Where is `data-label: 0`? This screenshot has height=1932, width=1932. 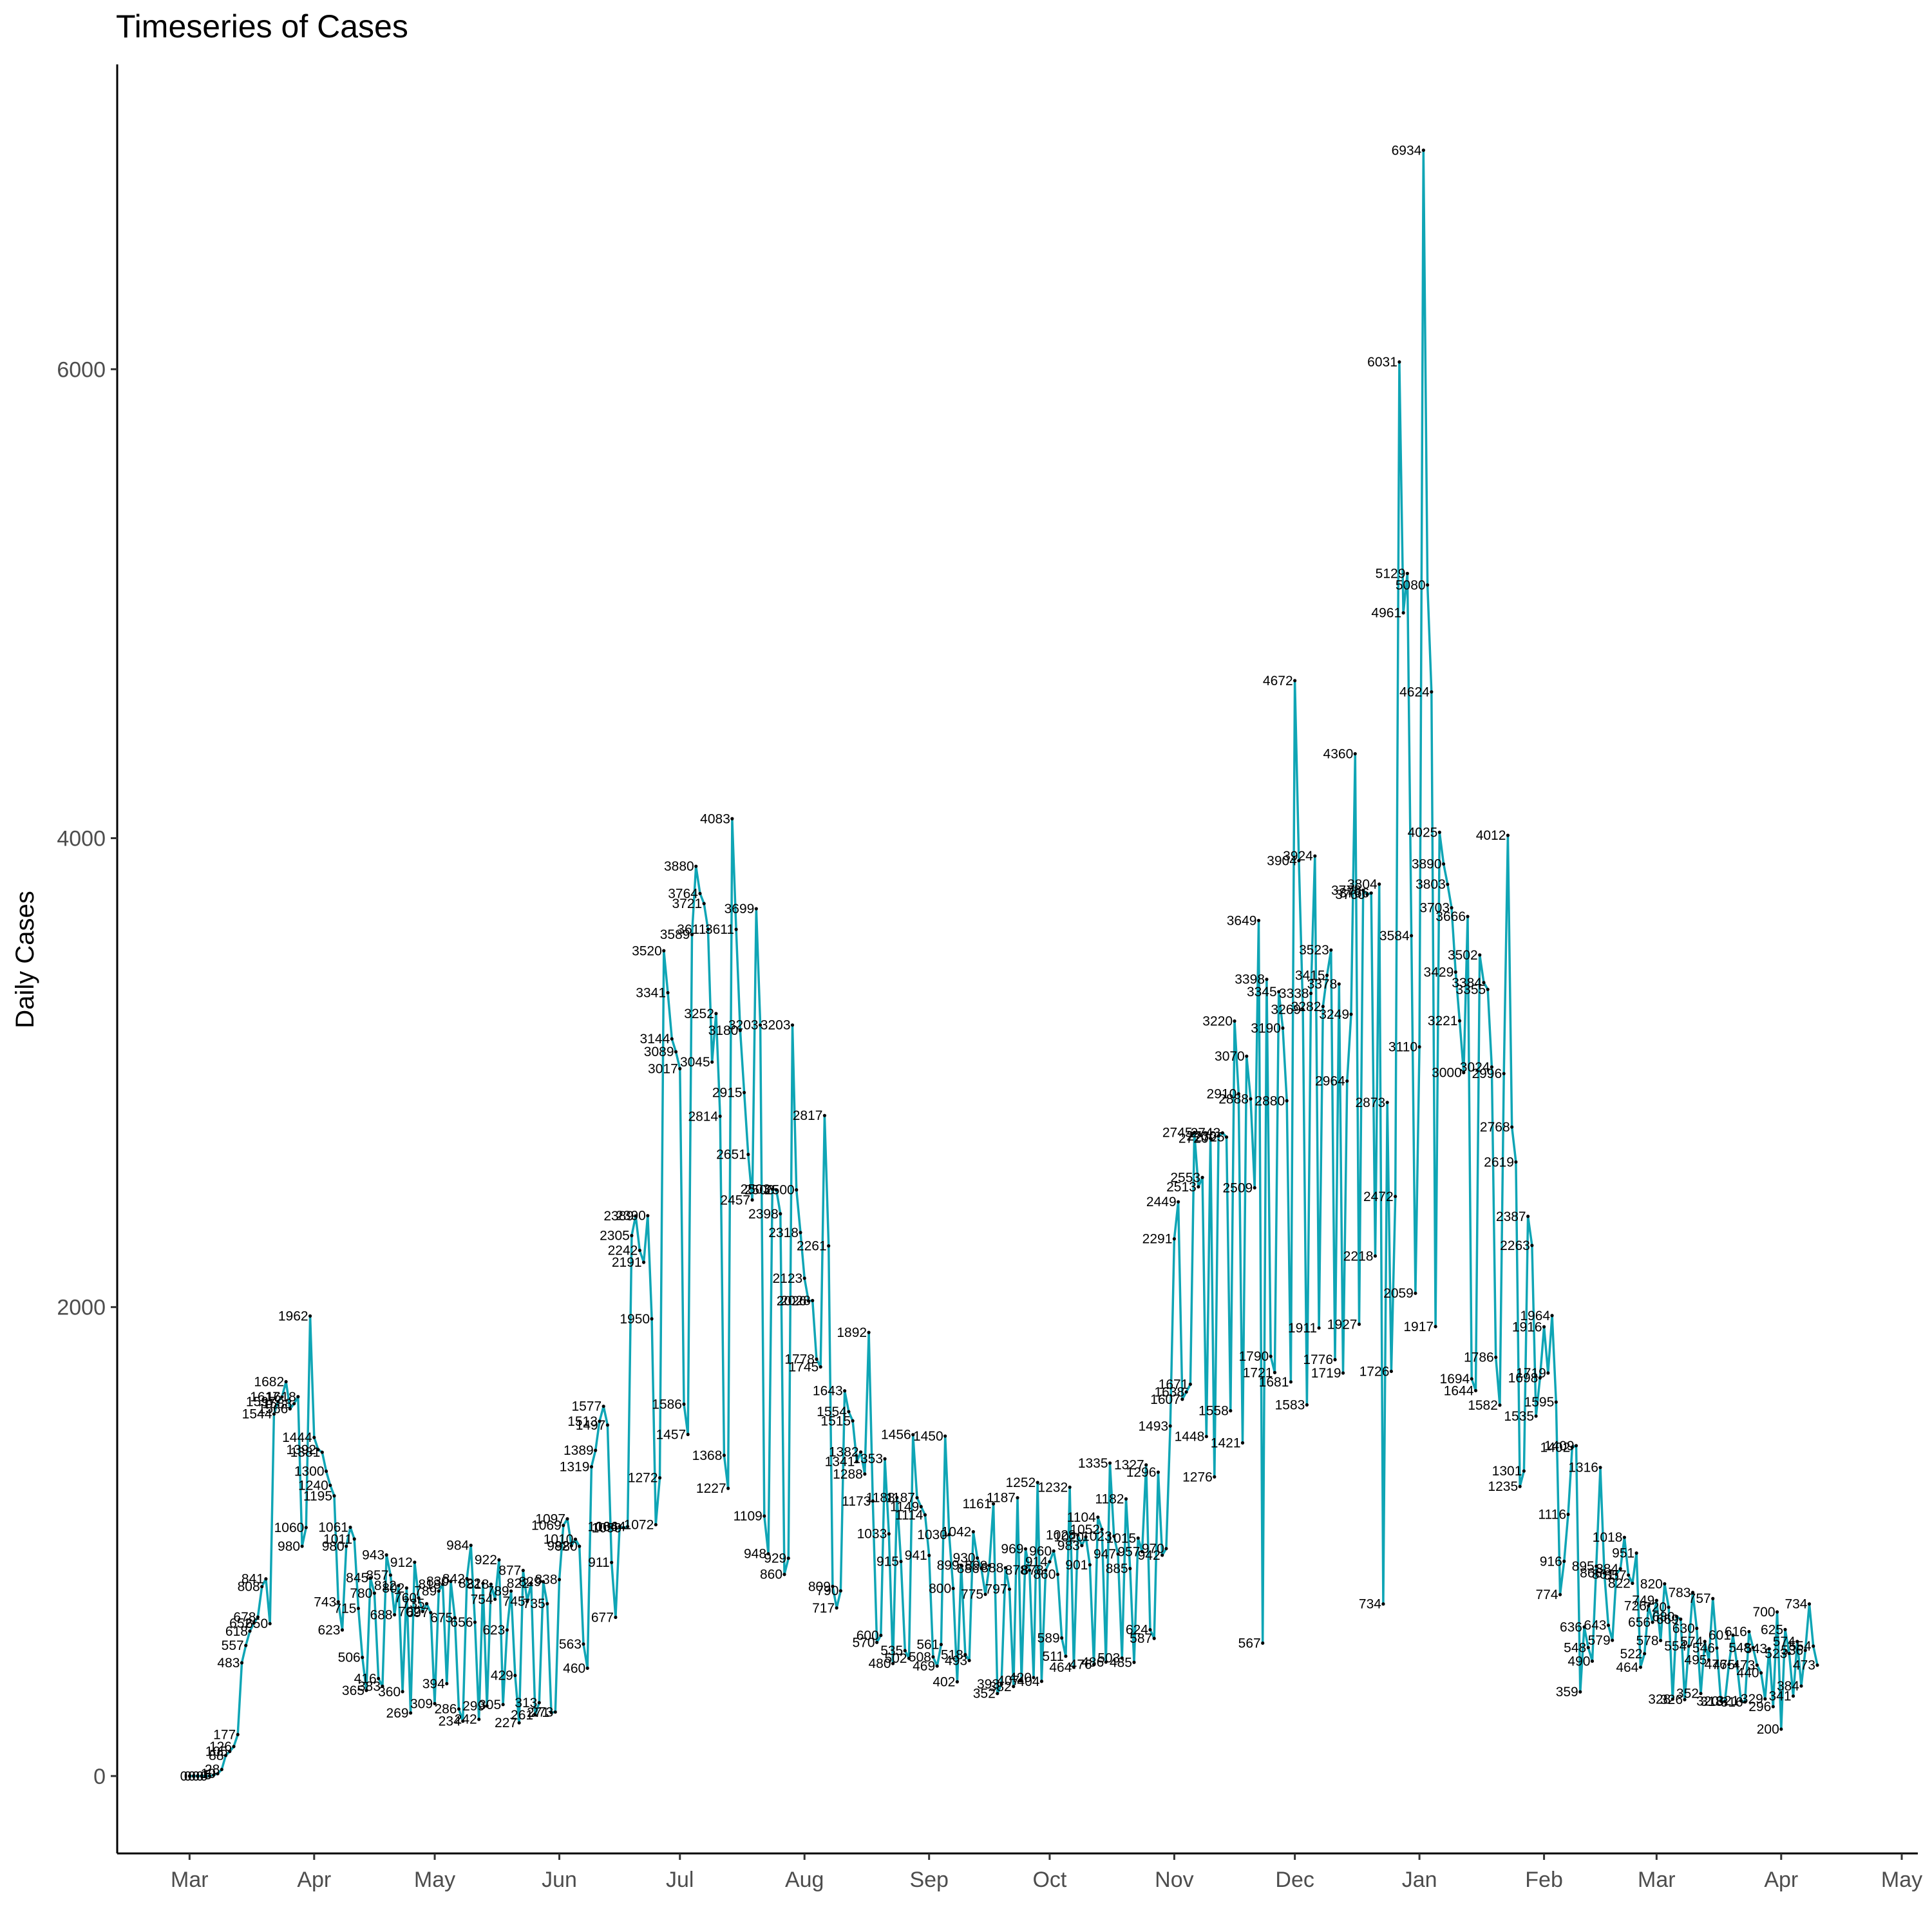 data-label: 0 is located at coordinates (188, 1777).